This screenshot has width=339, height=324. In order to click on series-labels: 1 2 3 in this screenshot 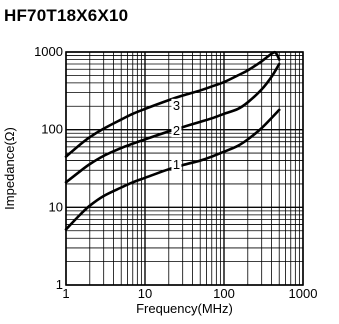, I will do `click(176, 135)`.